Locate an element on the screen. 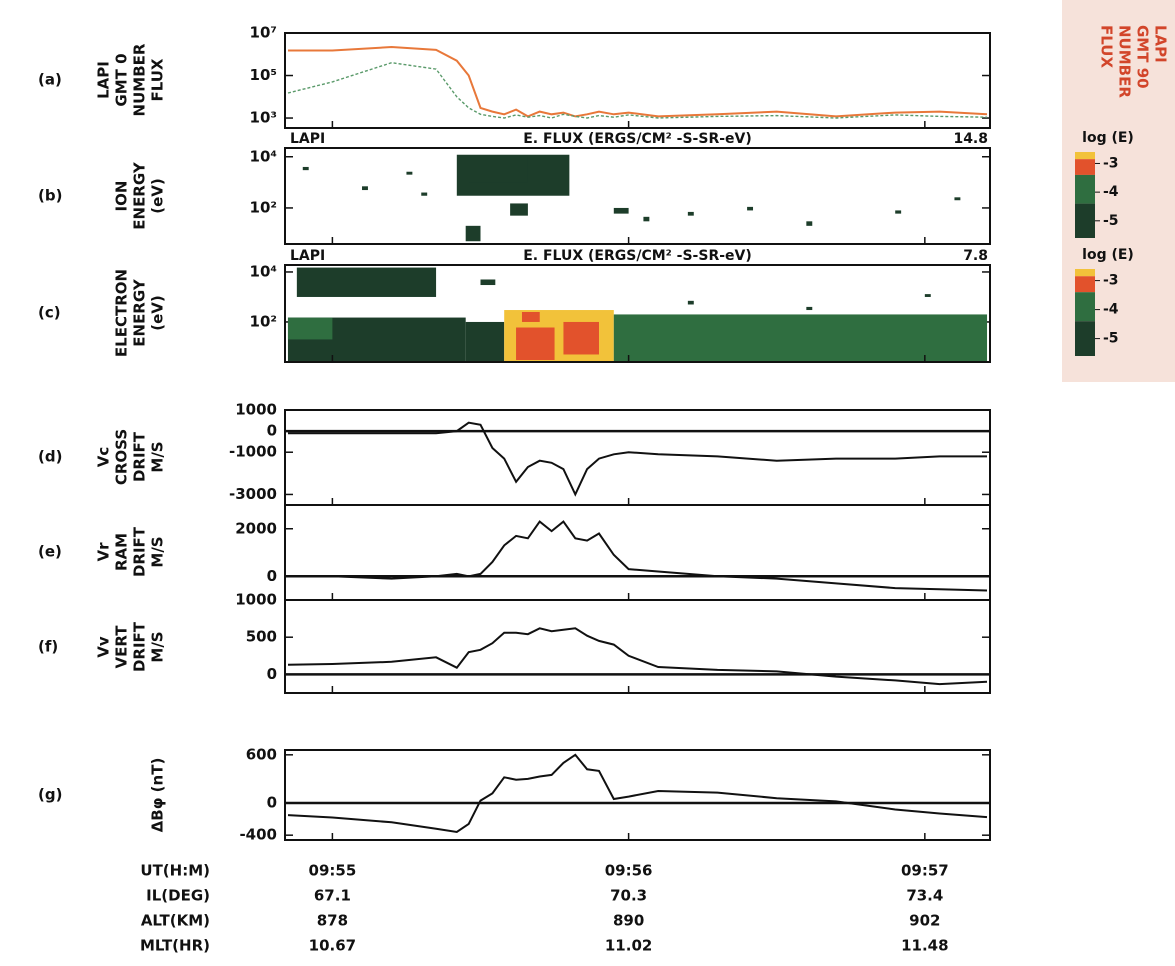 The image size is (1175, 966). ephemeris-value: 890 is located at coordinates (628, 921).